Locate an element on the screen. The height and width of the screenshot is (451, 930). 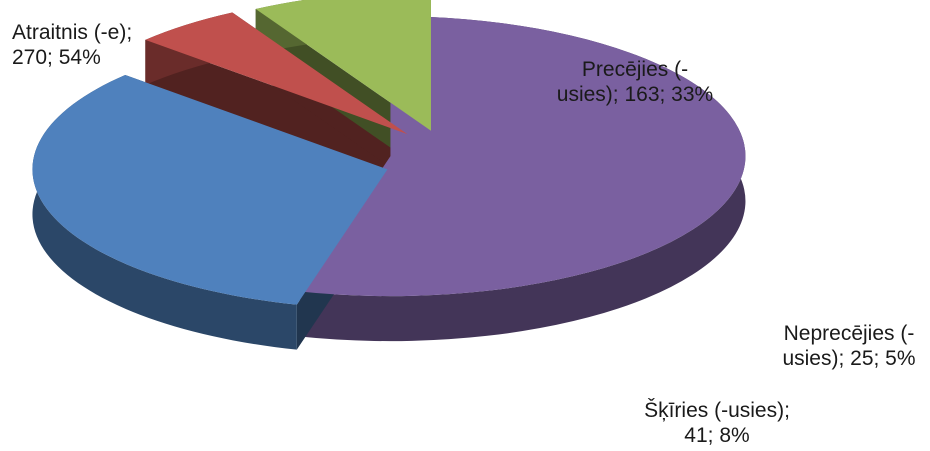
data-label-precejies: Precējies (- usies); 163; 33% is located at coordinates (635, 82).